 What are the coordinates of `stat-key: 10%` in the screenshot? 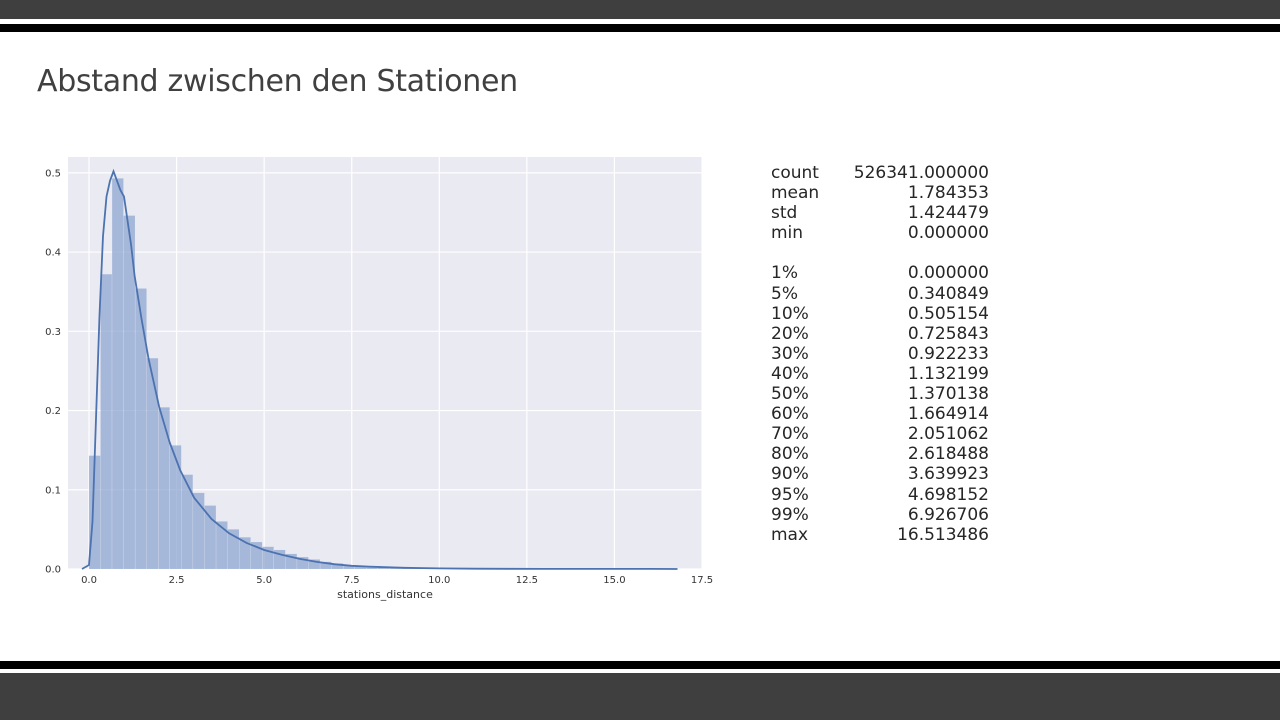 It's located at (790, 313).